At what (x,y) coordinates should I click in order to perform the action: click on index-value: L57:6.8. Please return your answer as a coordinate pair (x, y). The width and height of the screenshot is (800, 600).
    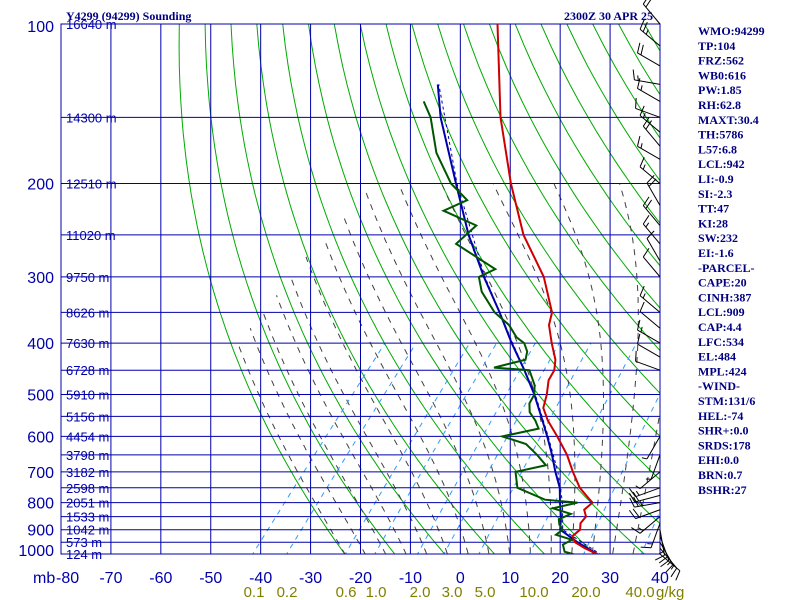
    Looking at the image, I should click on (717, 149).